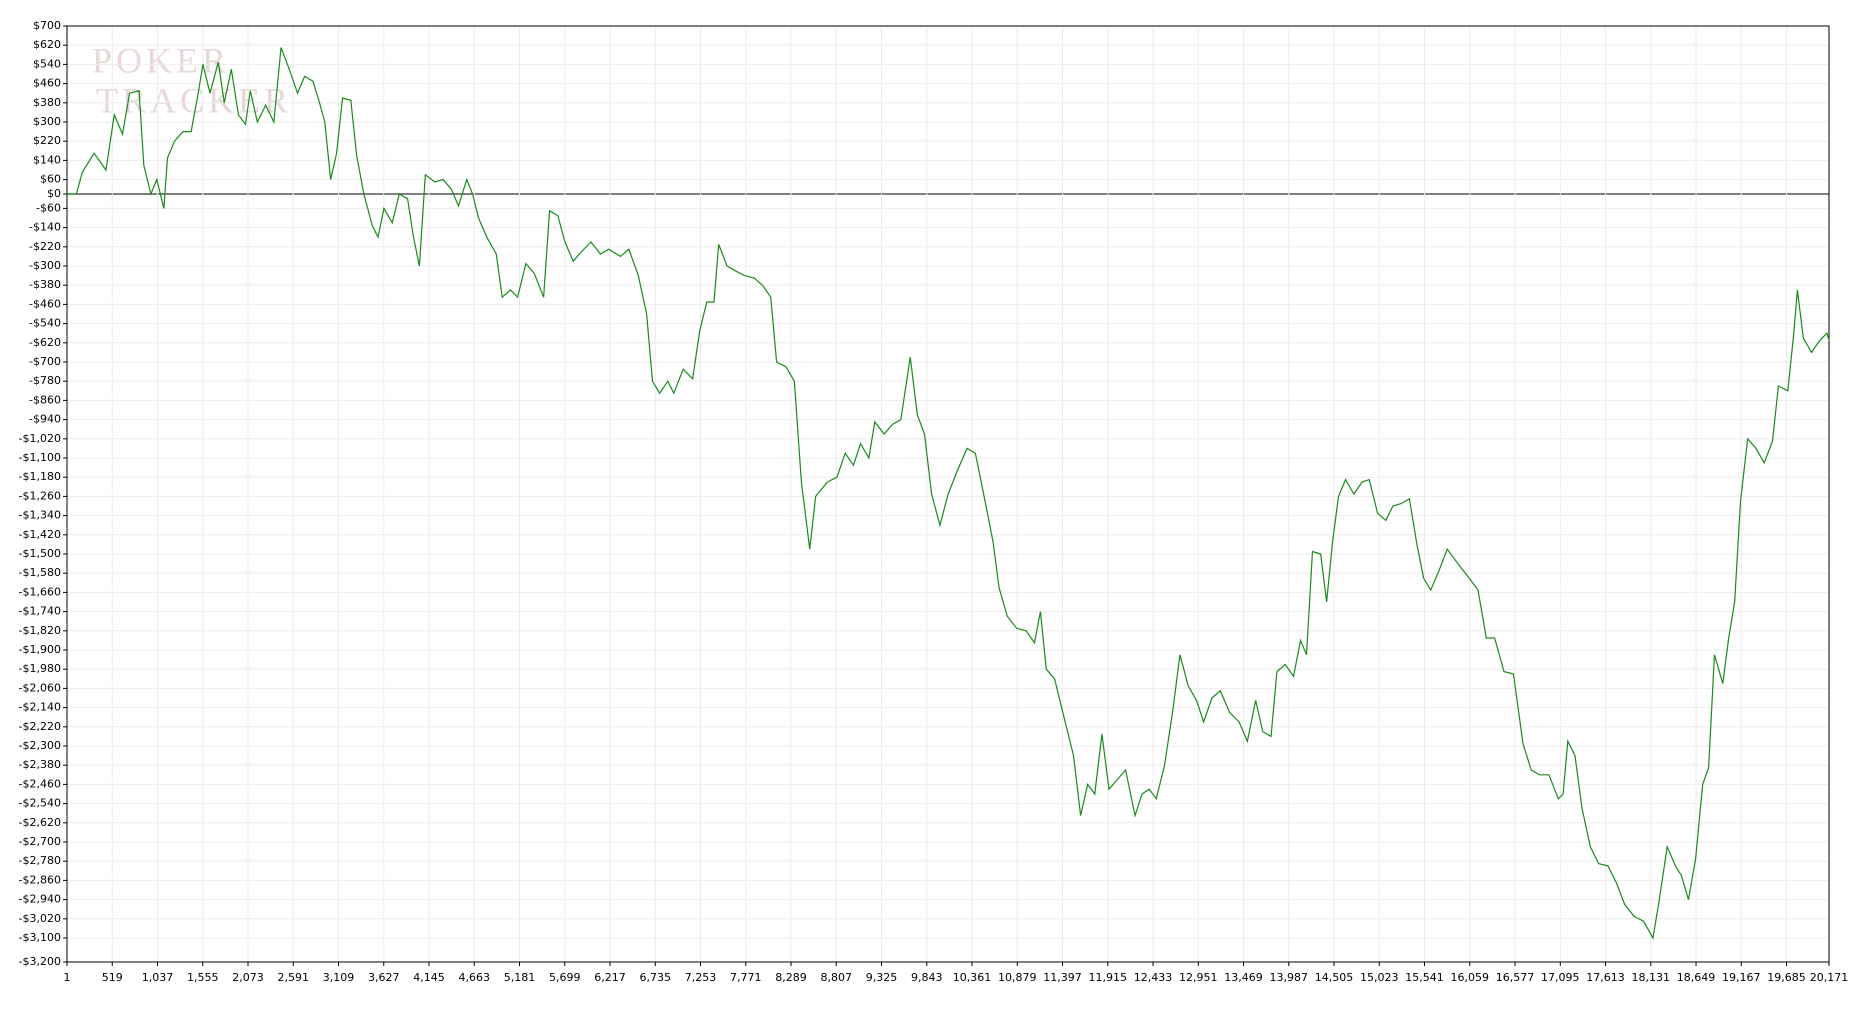 This screenshot has height=1032, width=1850. Describe the element at coordinates (1651, 977) in the screenshot. I see `x-tick-label: 18,131` at that location.